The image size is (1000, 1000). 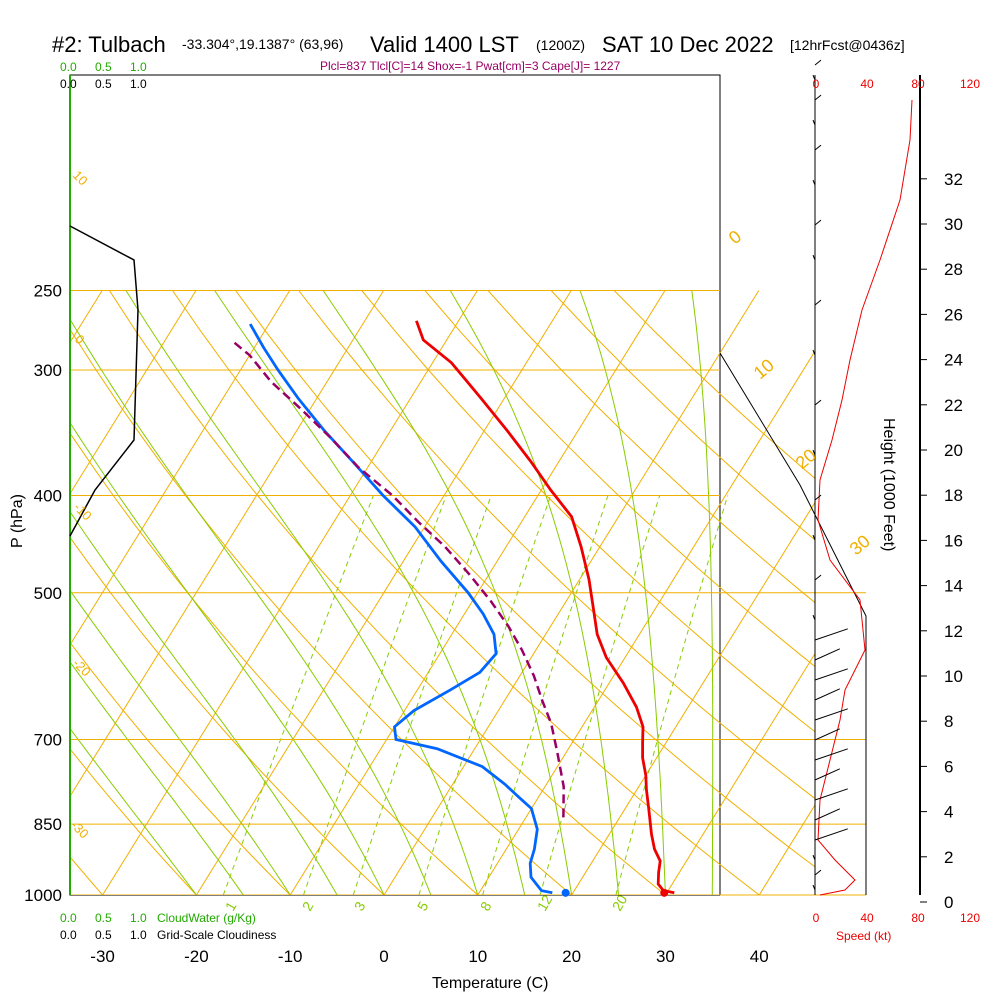 What do you see at coordinates (486, 906) in the screenshot?
I see `mixing-ratio-label: 8` at bounding box center [486, 906].